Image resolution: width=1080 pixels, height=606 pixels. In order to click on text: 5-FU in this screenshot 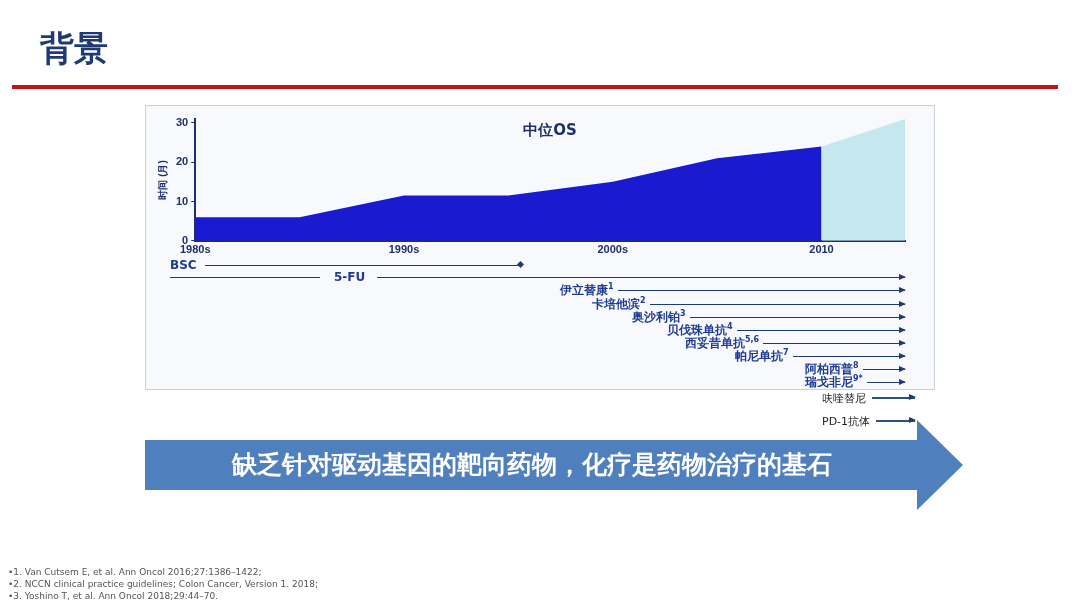, I will do `click(350, 277)`.